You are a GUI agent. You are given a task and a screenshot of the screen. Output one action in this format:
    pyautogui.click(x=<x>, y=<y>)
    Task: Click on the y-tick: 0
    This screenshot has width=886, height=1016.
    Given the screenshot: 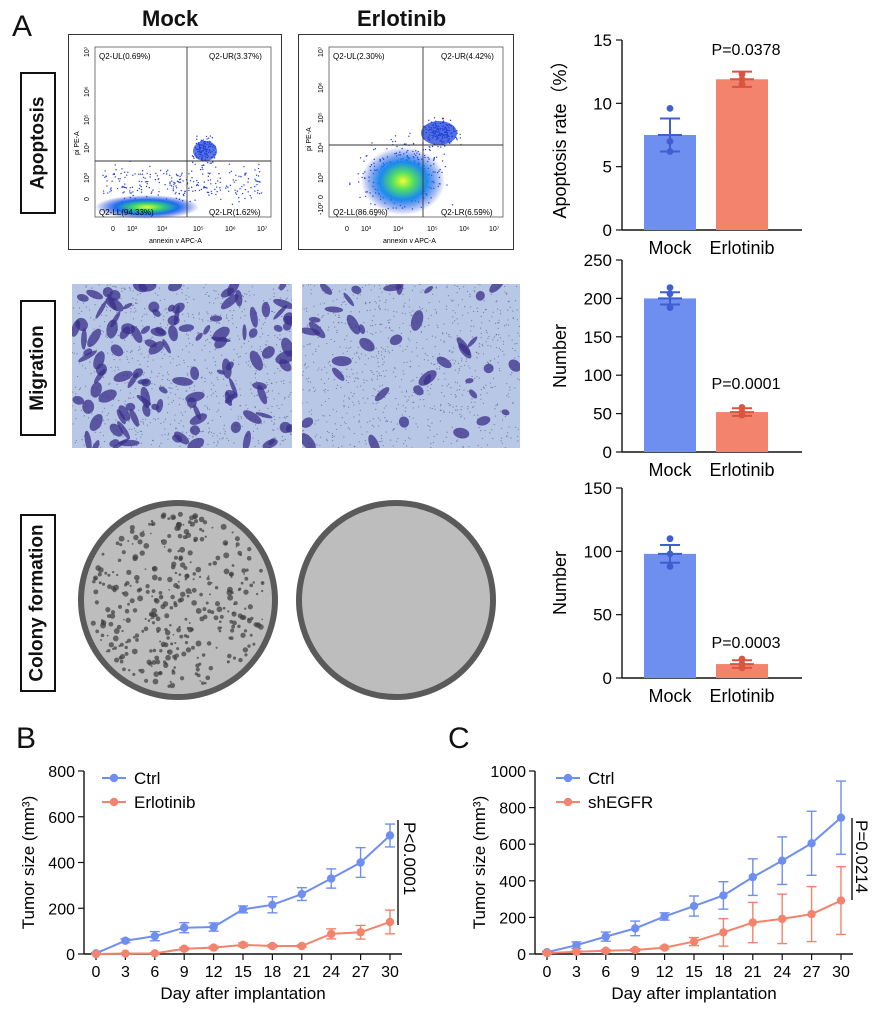 What is the action you would take?
    pyautogui.click(x=321, y=197)
    